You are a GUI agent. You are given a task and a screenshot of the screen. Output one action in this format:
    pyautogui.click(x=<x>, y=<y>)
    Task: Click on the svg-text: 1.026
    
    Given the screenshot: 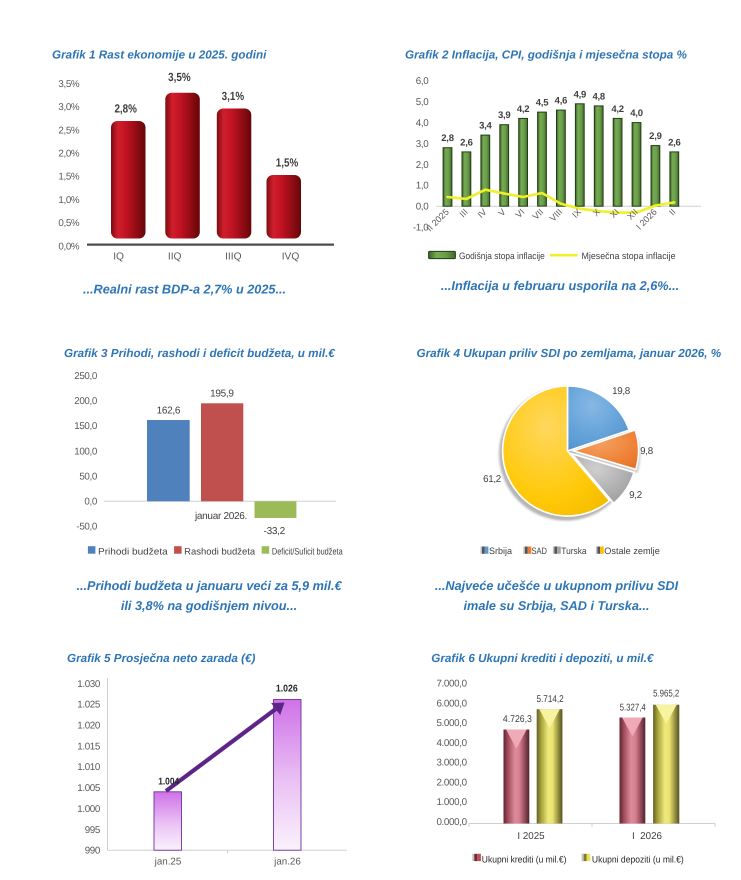 What is the action you would take?
    pyautogui.click(x=287, y=689)
    